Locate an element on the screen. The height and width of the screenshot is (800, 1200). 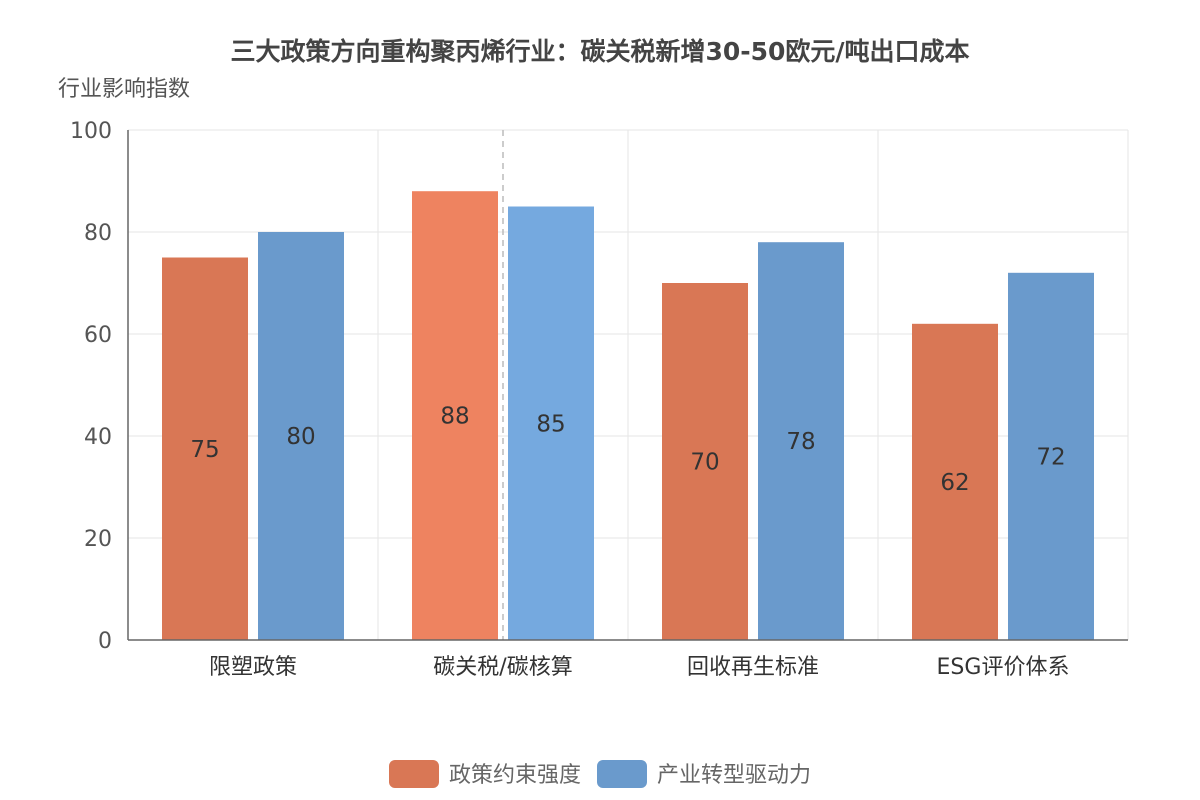
legend-item-0: 政策约束强度 is located at coordinates (485, 774).